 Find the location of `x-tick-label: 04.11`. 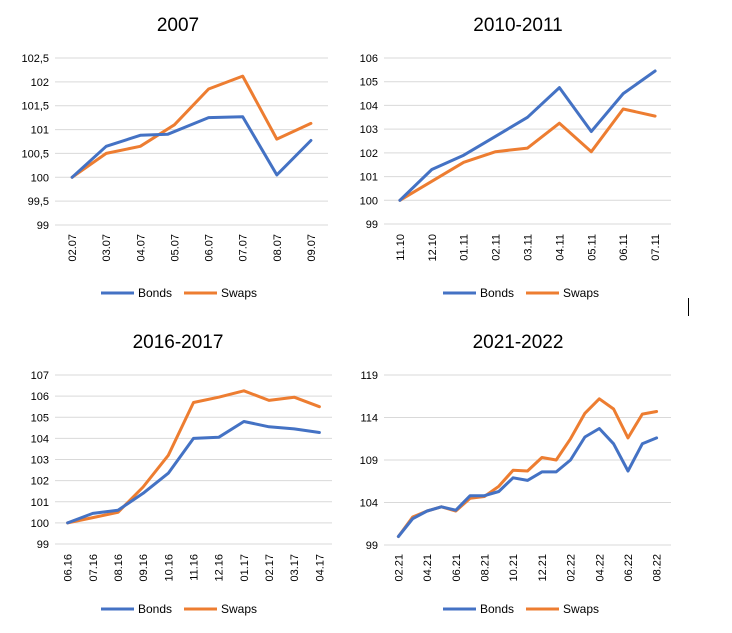

x-tick-label: 04.11 is located at coordinates (560, 247).